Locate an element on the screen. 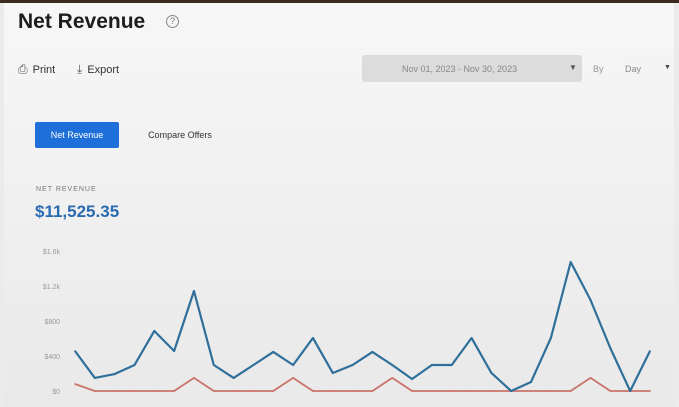 The width and height of the screenshot is (679, 407). series-line-secondary is located at coordinates (362, 384).